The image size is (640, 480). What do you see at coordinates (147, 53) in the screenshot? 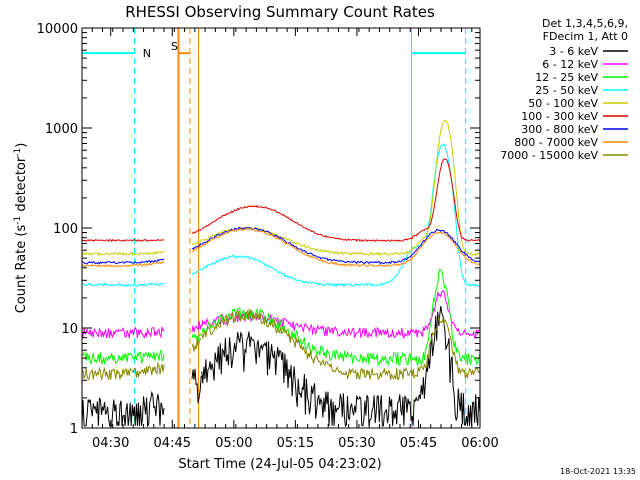
I see `night-label: N` at bounding box center [147, 53].